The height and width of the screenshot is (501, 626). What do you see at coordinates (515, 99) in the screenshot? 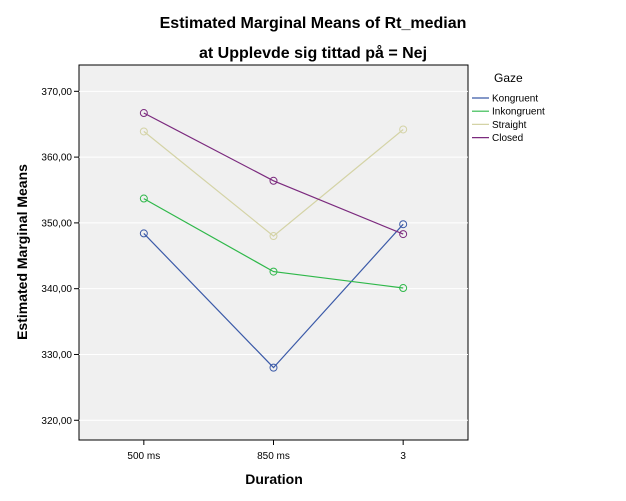
I see `legend-label-kongruent: Kongruent` at bounding box center [515, 99].